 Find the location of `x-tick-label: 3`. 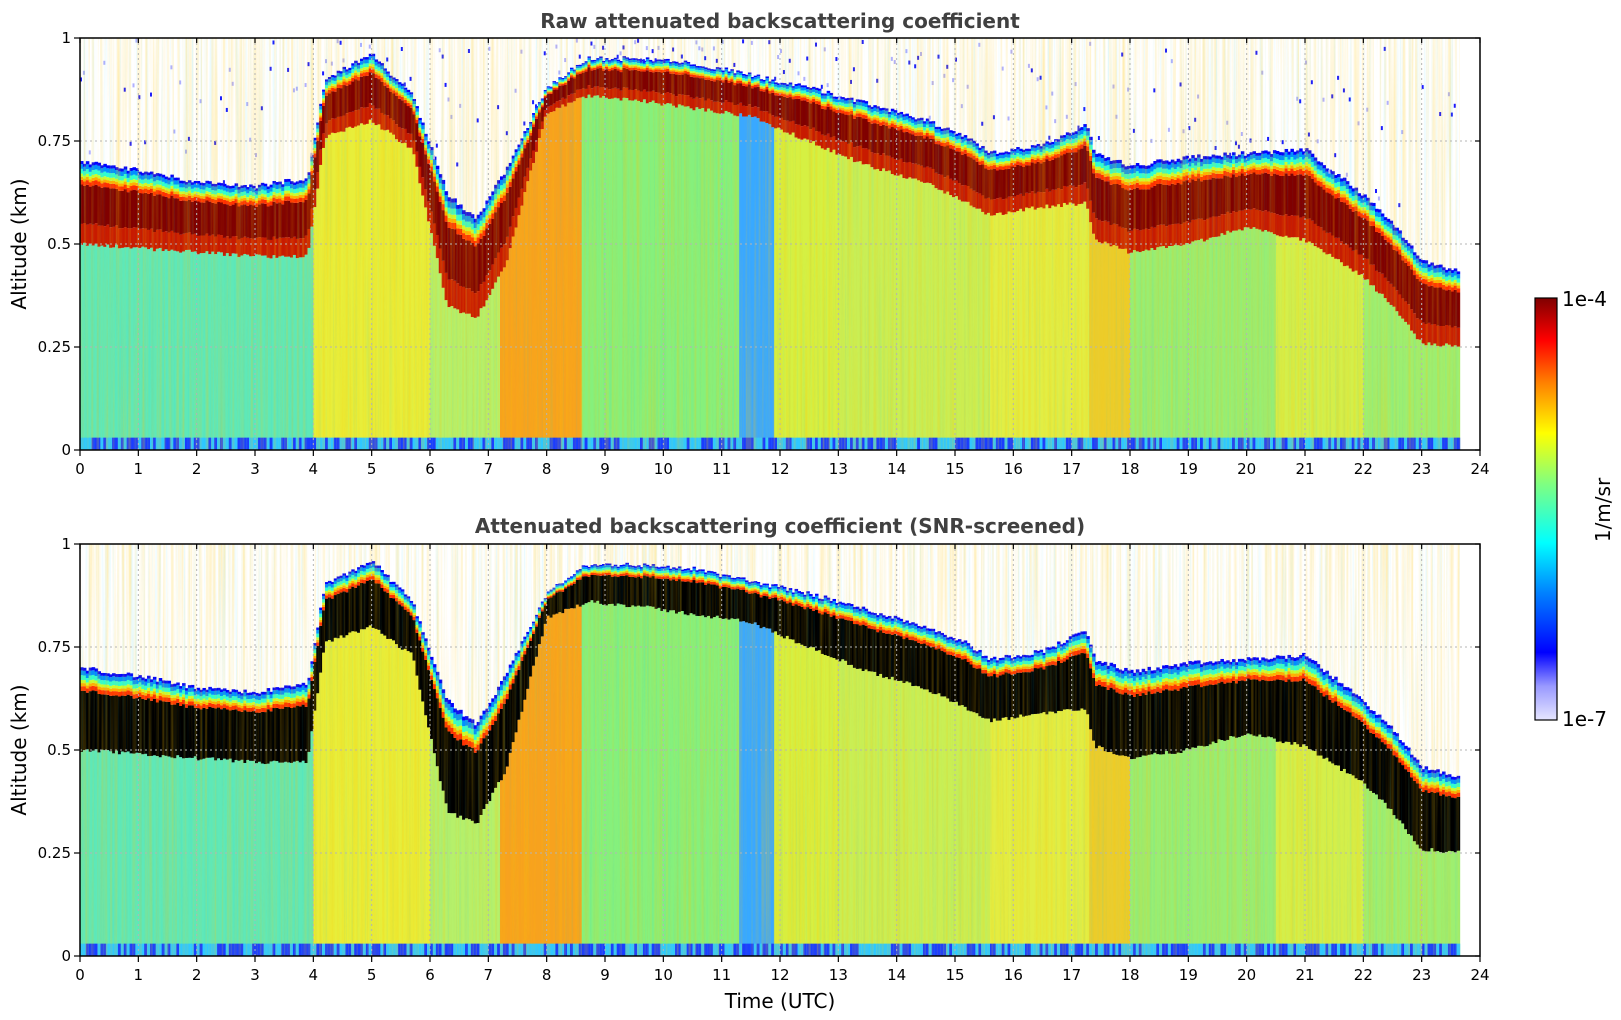

x-tick-label: 3 is located at coordinates (255, 469).